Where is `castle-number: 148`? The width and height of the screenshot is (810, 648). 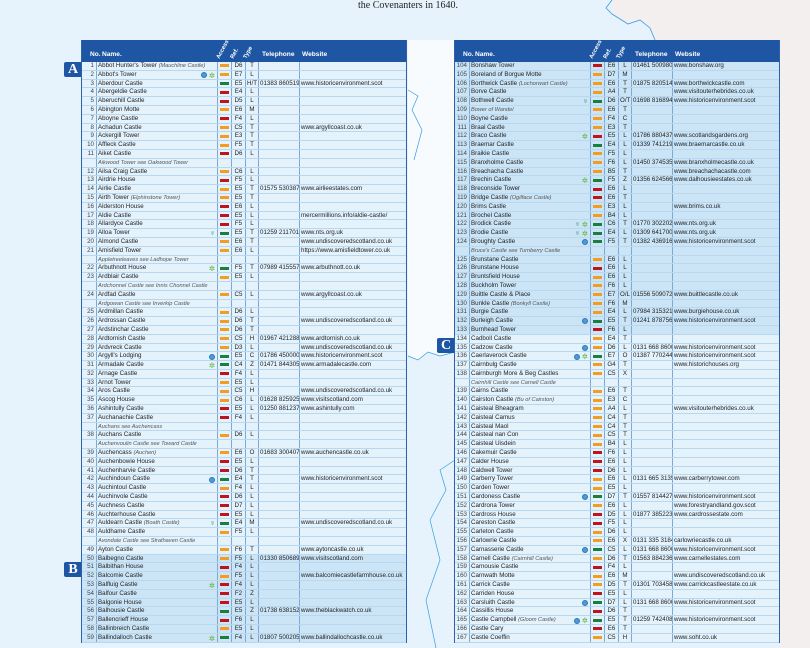
castle-number: 148 is located at coordinates (462, 470).